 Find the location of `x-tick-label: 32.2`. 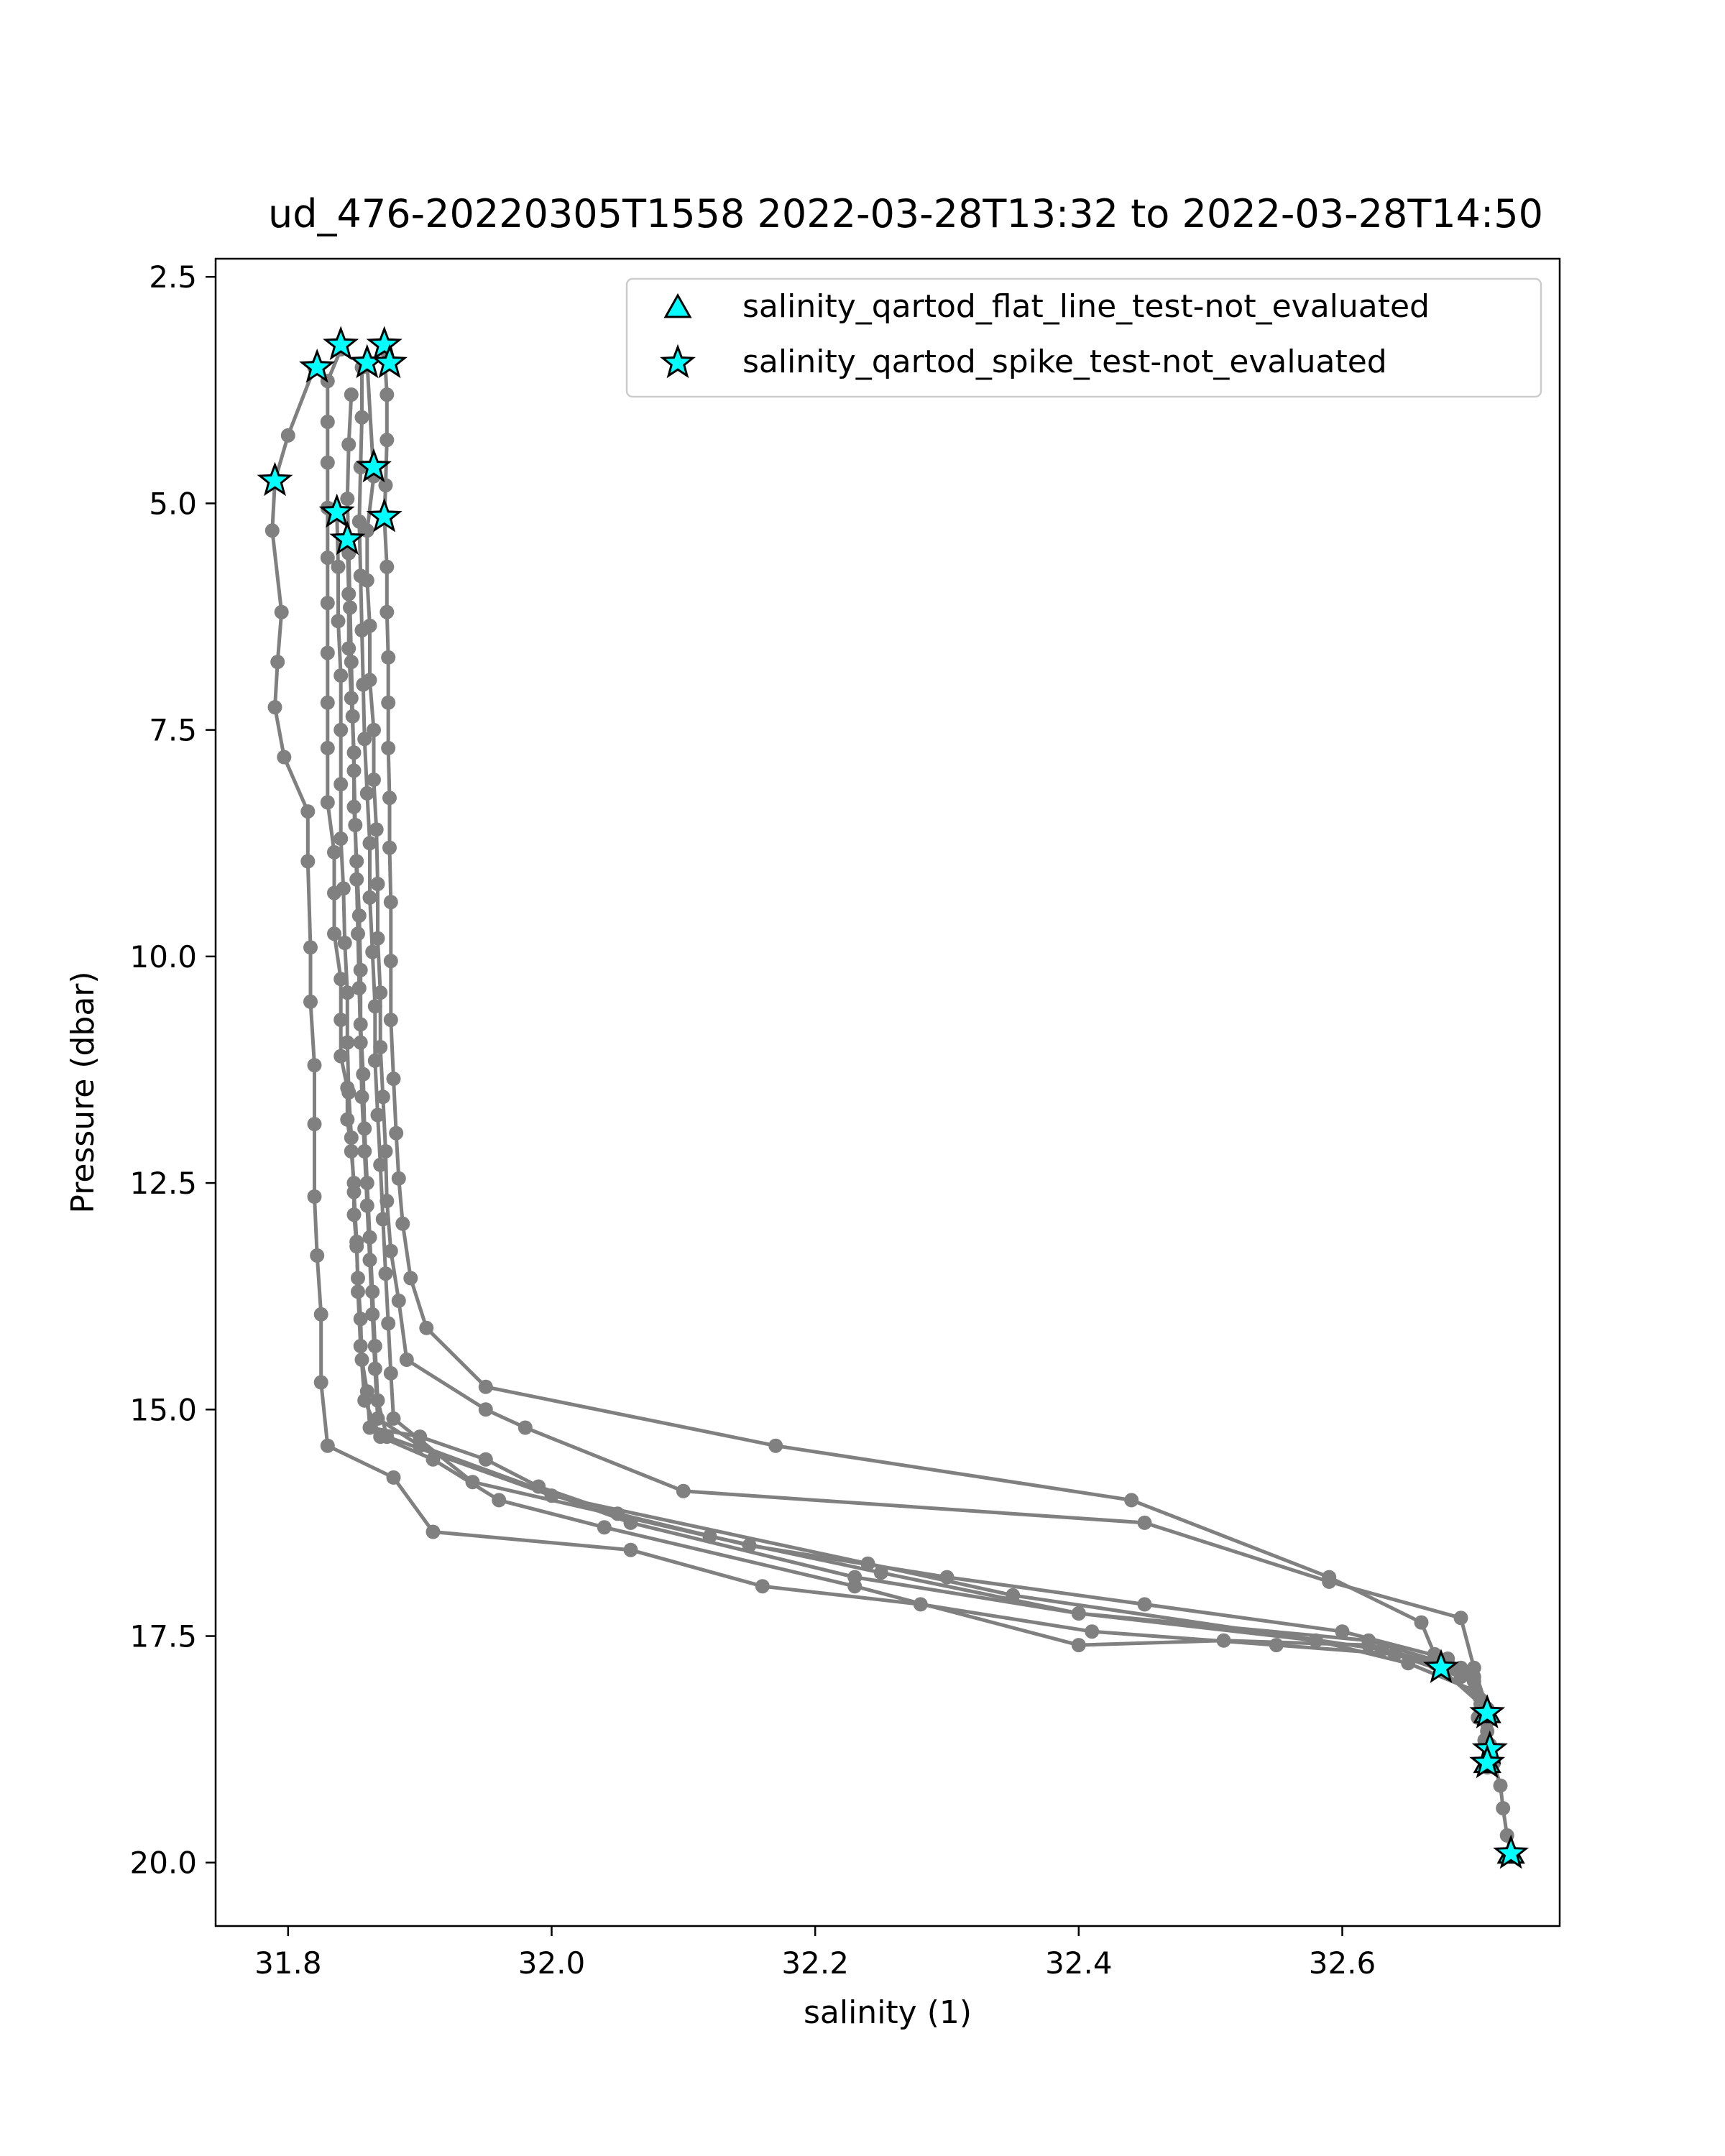

x-tick-label: 32.2 is located at coordinates (815, 1963).